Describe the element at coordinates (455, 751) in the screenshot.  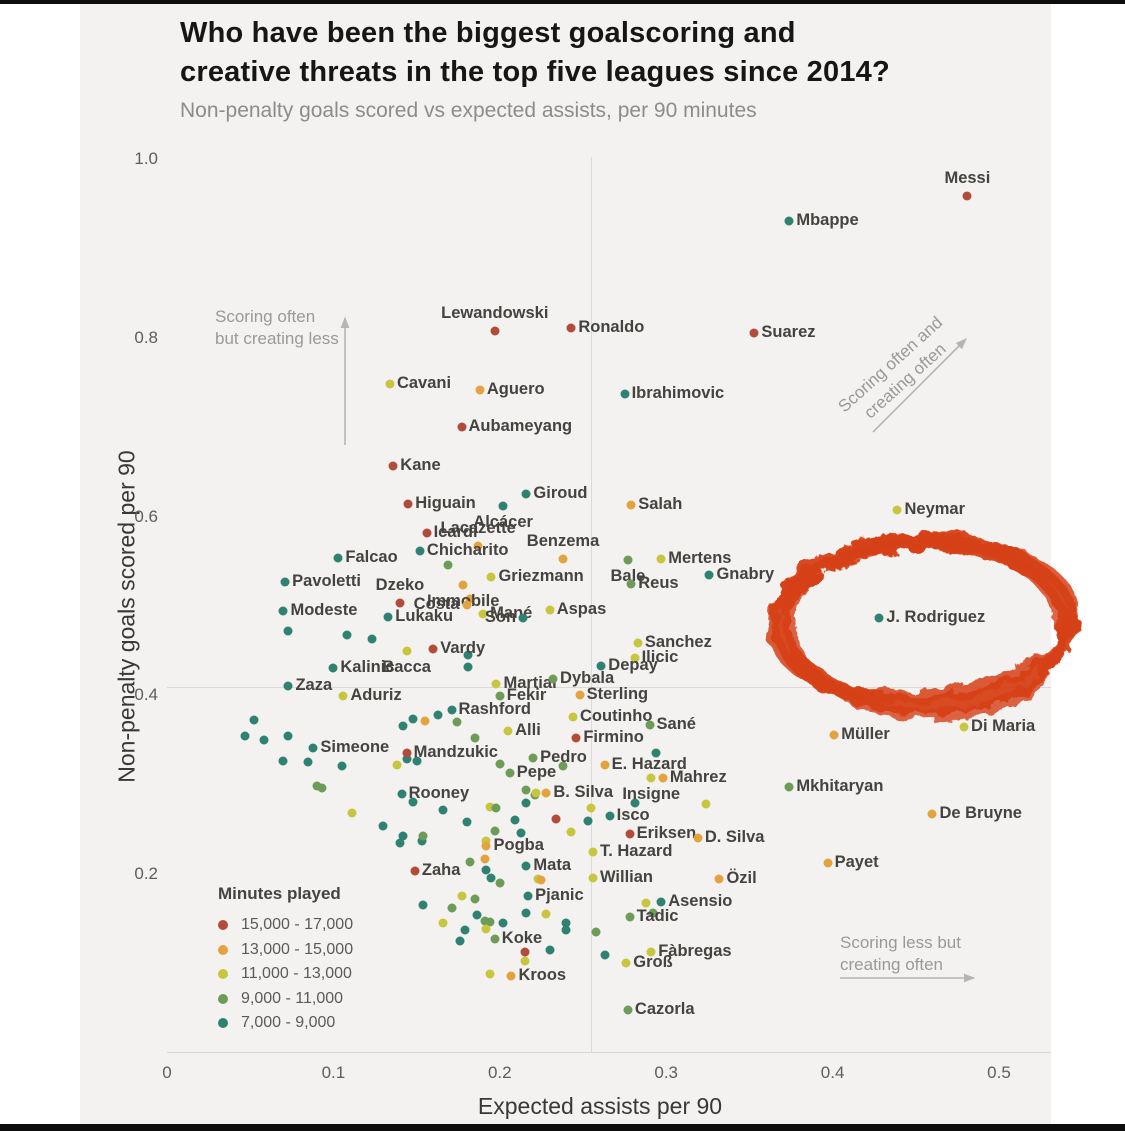
I see `point-label: Mandzukic` at that location.